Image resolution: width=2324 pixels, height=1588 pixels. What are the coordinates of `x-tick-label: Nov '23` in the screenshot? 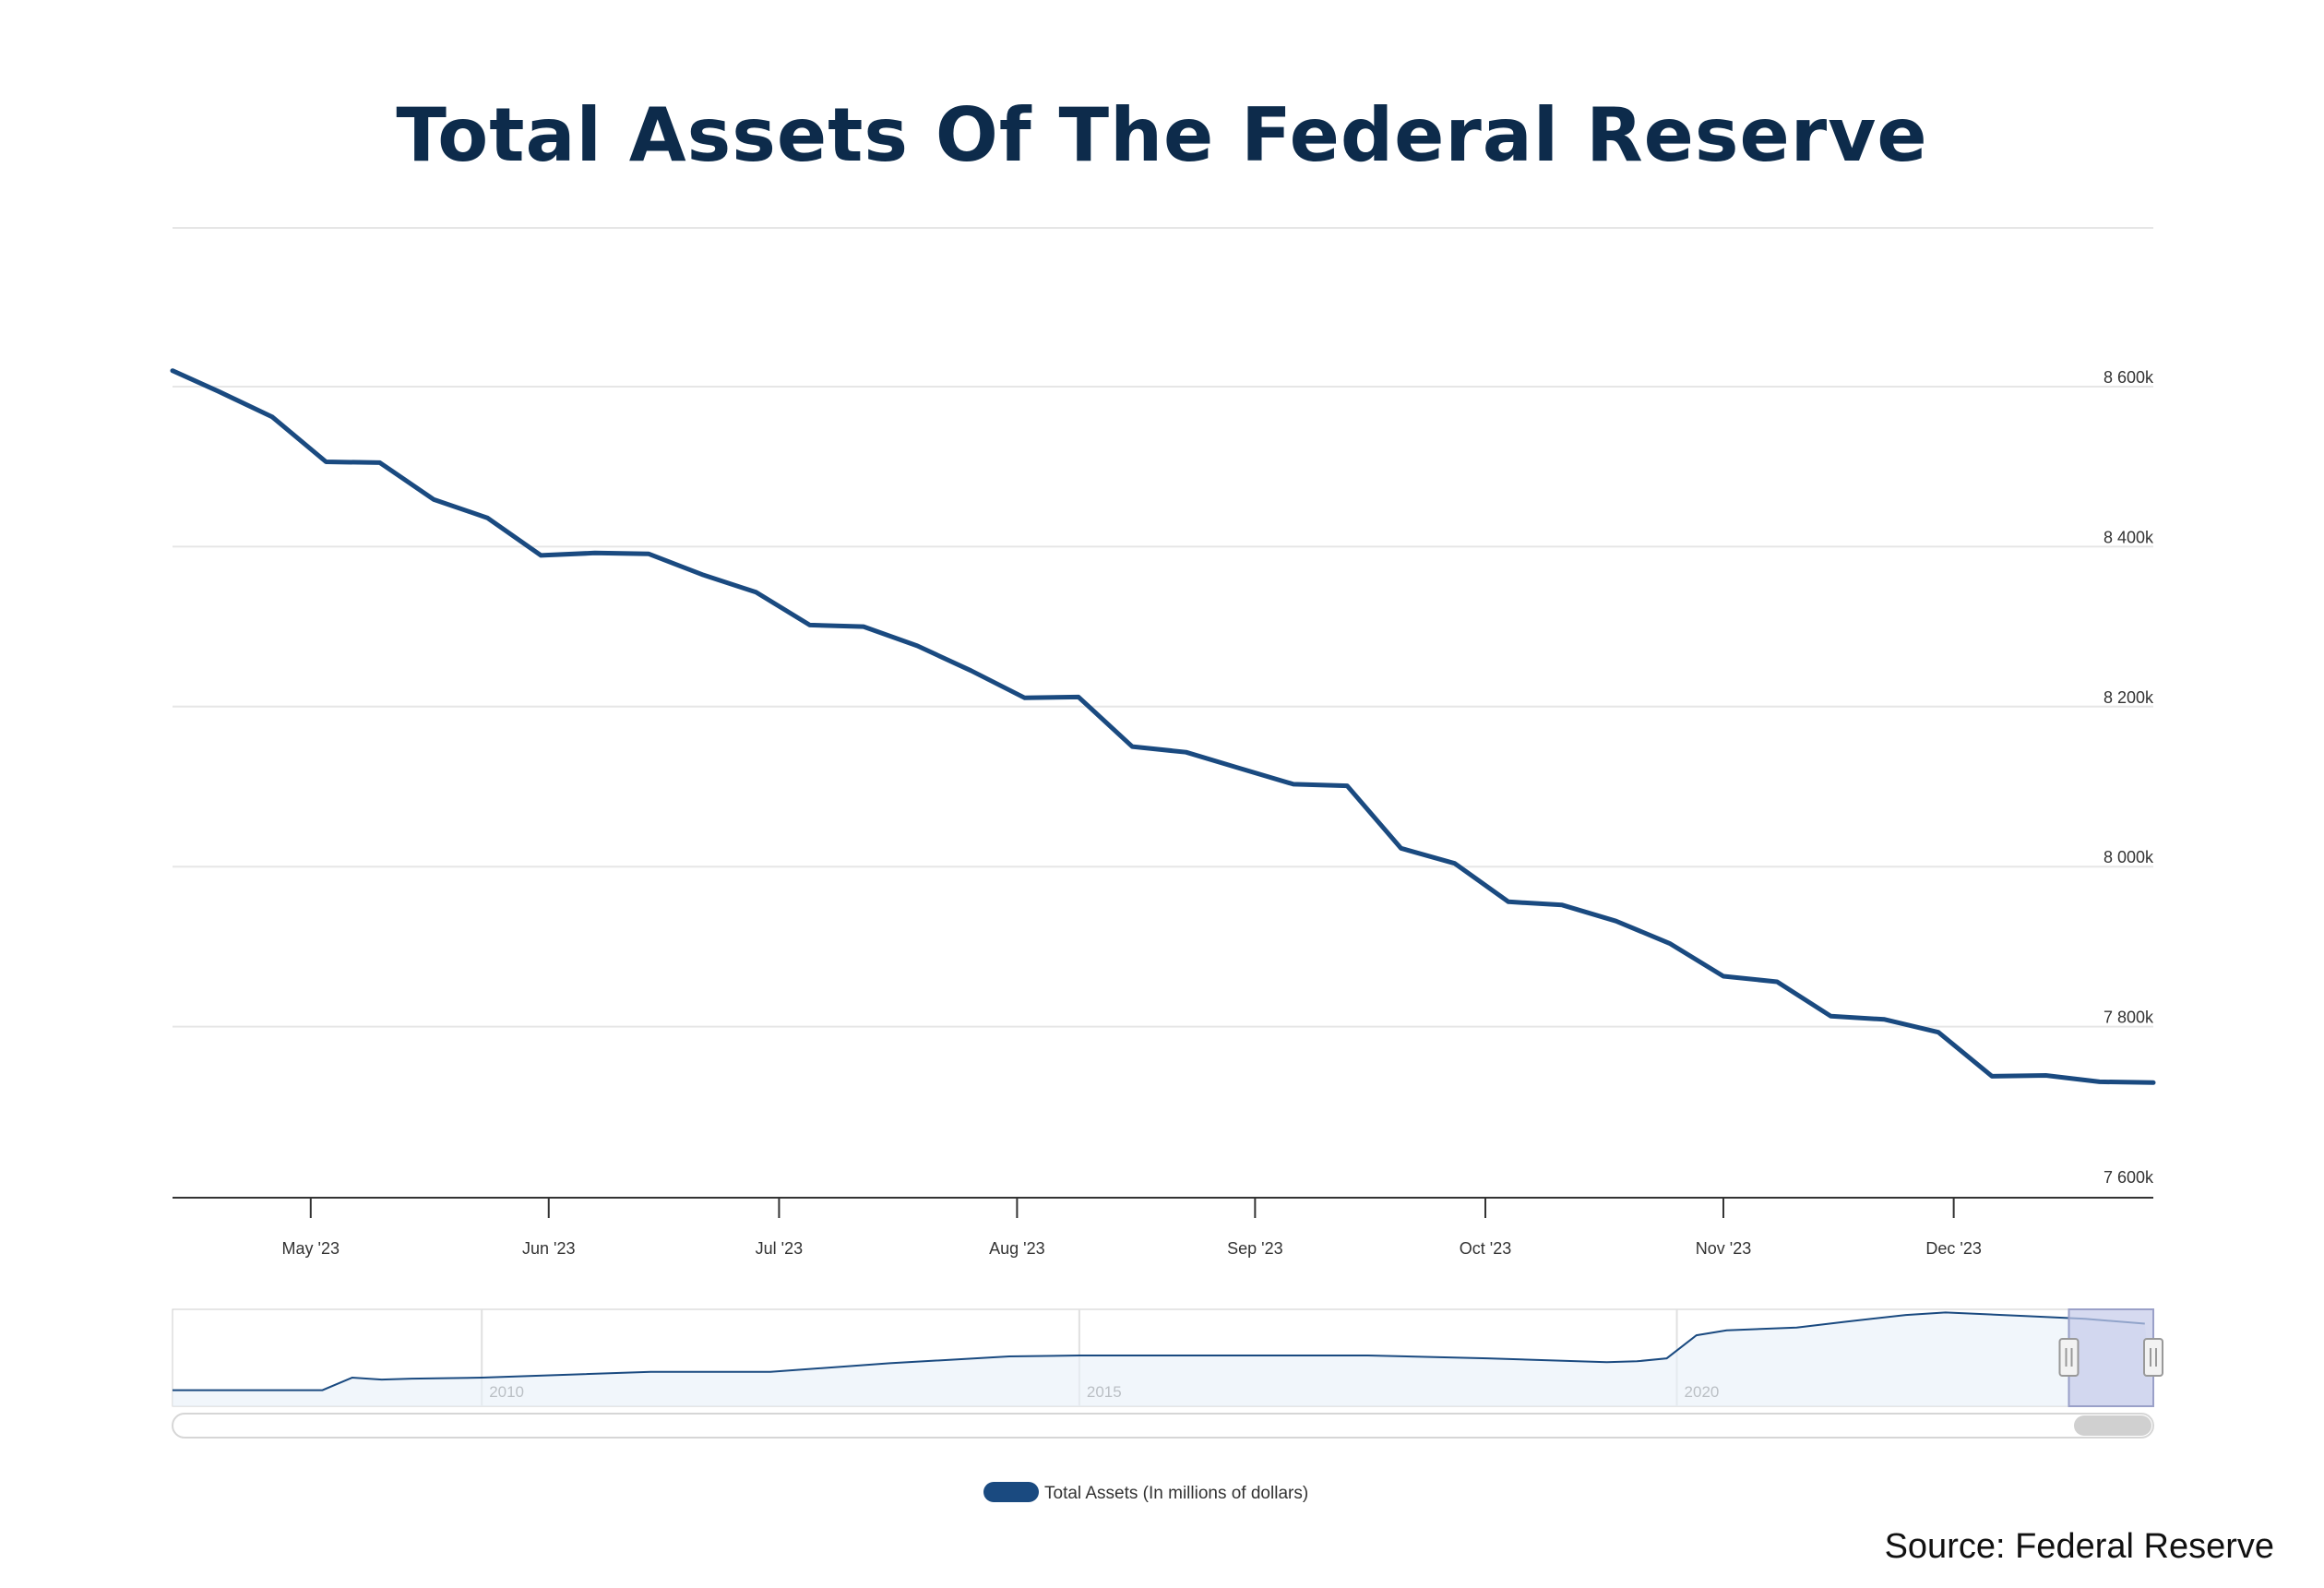 It's located at (1723, 1248).